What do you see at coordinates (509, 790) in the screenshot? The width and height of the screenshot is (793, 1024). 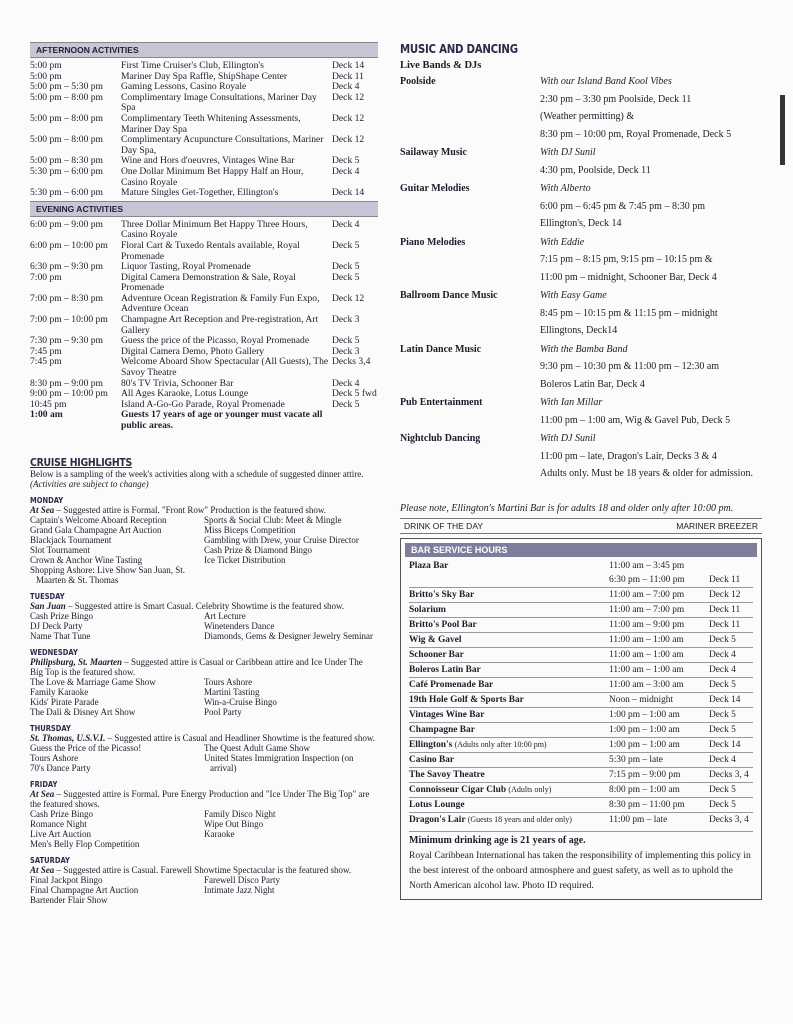 I see `bar-name: Connoisseur Cigar Club (Adults only)` at bounding box center [509, 790].